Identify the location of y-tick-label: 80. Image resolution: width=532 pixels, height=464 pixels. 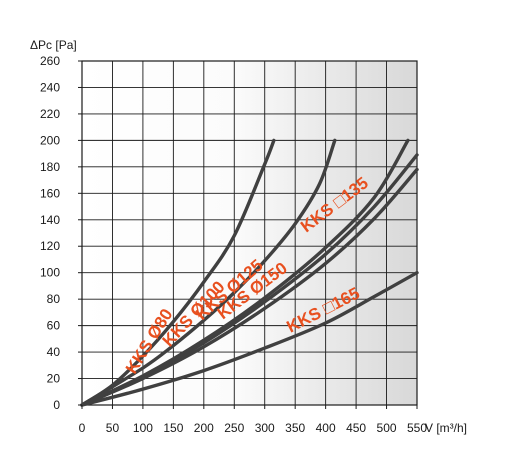
(54, 299).